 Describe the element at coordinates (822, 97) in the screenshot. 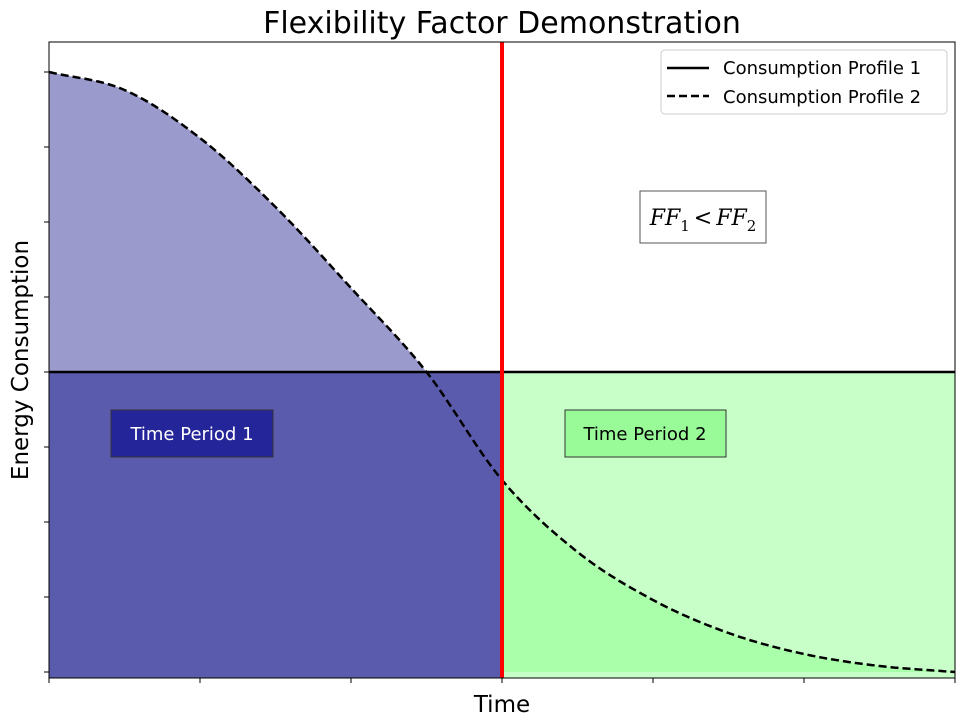

I see `legend-label-profile-2: Consumption Profile 2` at that location.